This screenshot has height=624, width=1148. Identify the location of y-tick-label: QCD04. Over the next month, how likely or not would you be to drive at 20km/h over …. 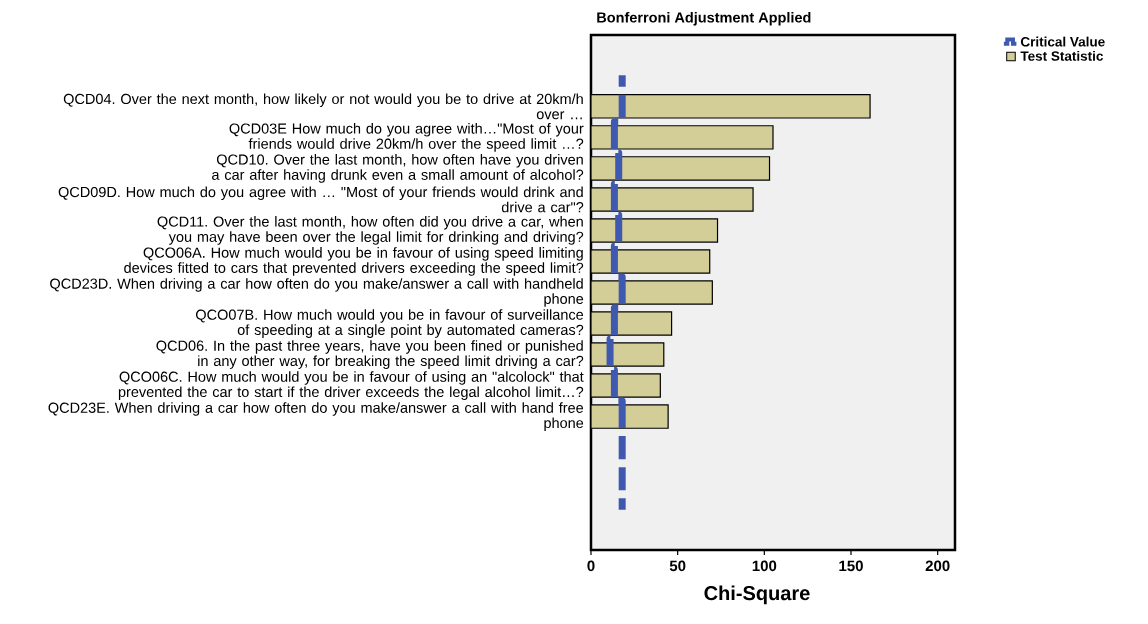
(323, 106).